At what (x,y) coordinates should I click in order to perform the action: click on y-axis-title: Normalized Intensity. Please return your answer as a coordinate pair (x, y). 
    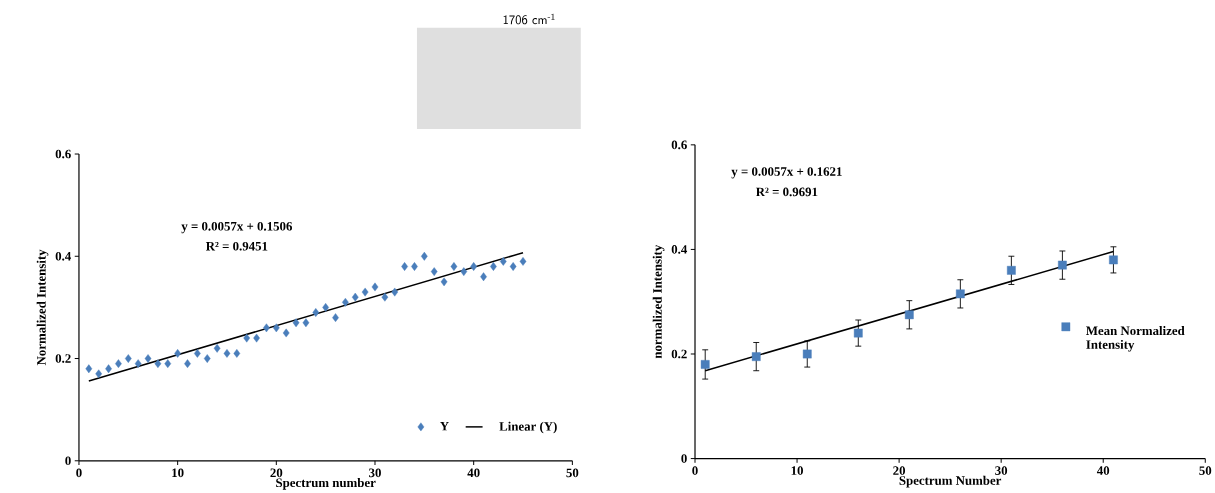
    Looking at the image, I should click on (42, 307).